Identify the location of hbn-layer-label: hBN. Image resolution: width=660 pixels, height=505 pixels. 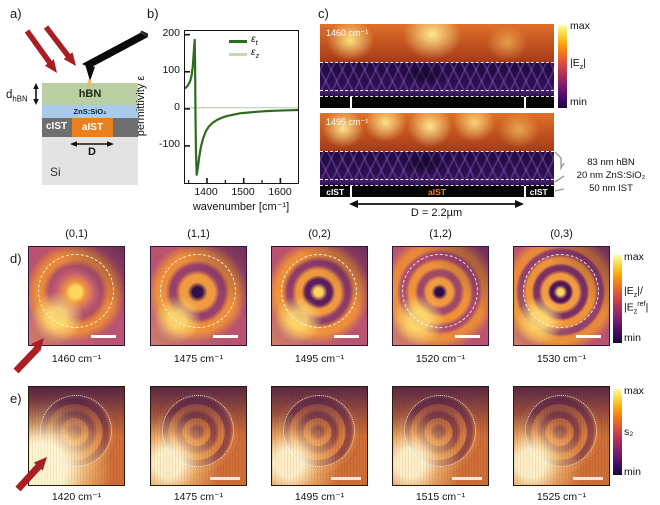
(90, 94).